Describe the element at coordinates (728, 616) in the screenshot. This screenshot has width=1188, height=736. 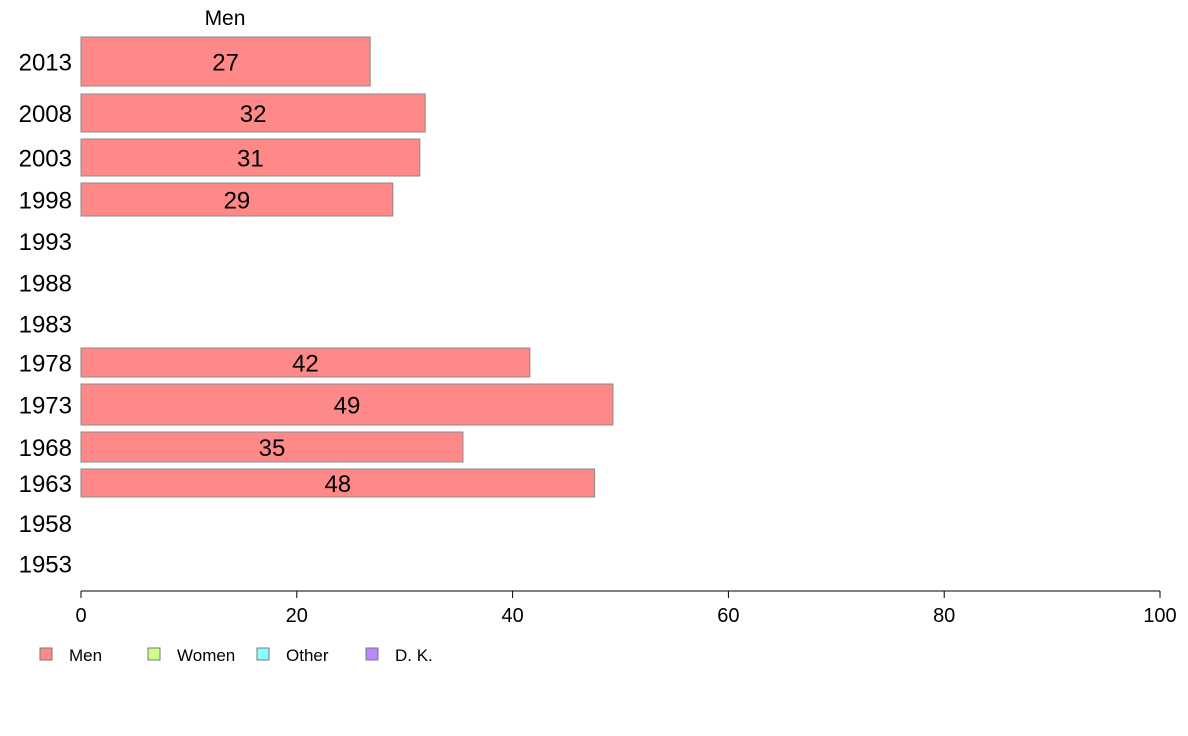
I see `x-tick-label: 60` at that location.